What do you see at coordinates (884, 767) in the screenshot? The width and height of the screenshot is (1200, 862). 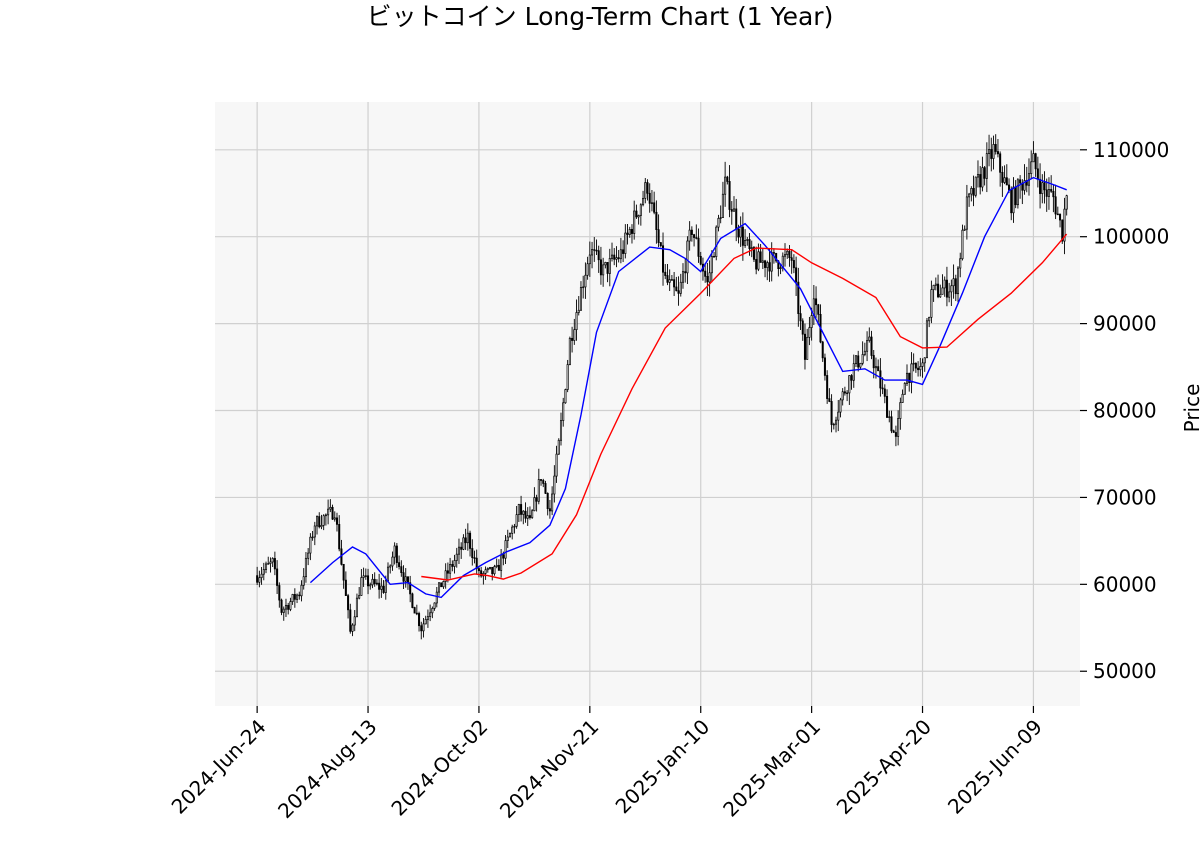 I see `x-tick-label: 2025-Apr-20` at bounding box center [884, 767].